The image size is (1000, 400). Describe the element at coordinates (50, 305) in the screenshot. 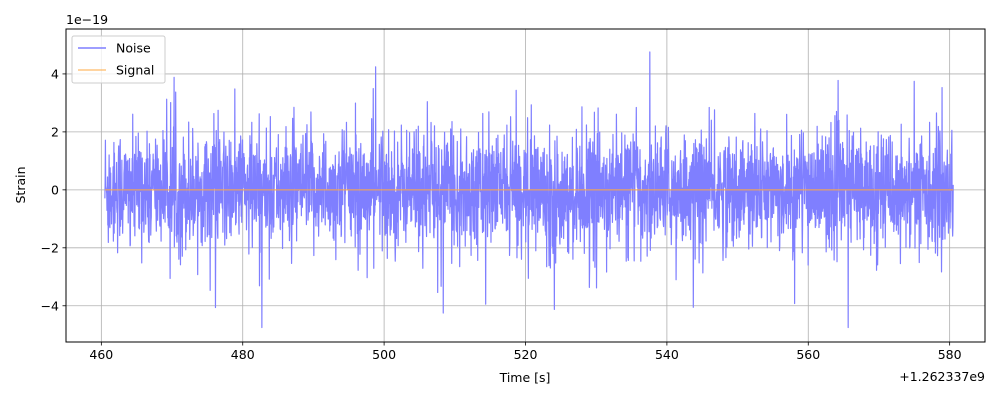

I see `y-tick-label: −4` at that location.